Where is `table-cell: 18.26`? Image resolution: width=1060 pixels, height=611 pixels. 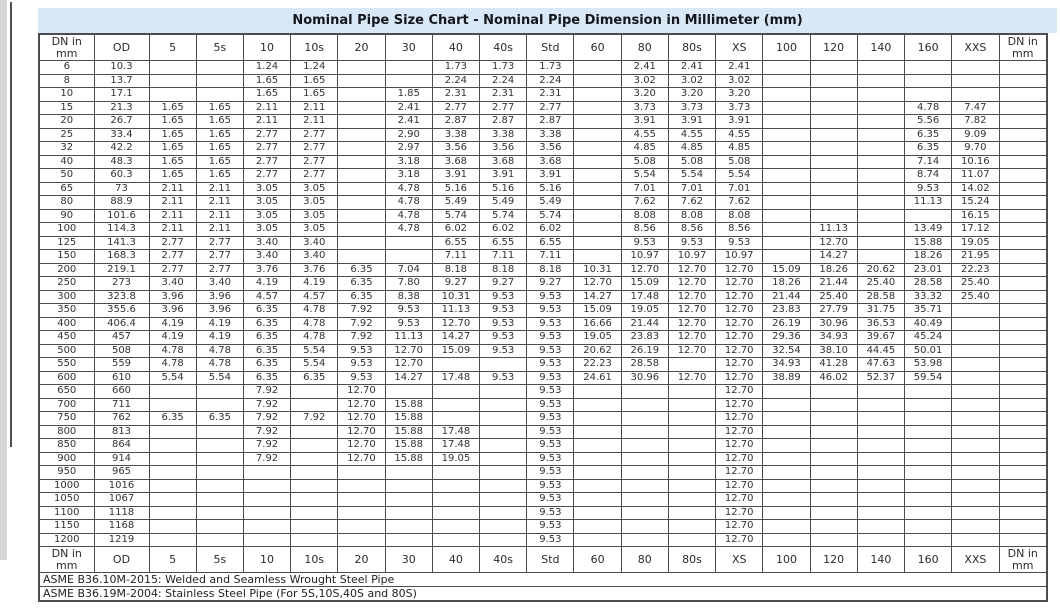
table-cell: 18.26 is located at coordinates (833, 269).